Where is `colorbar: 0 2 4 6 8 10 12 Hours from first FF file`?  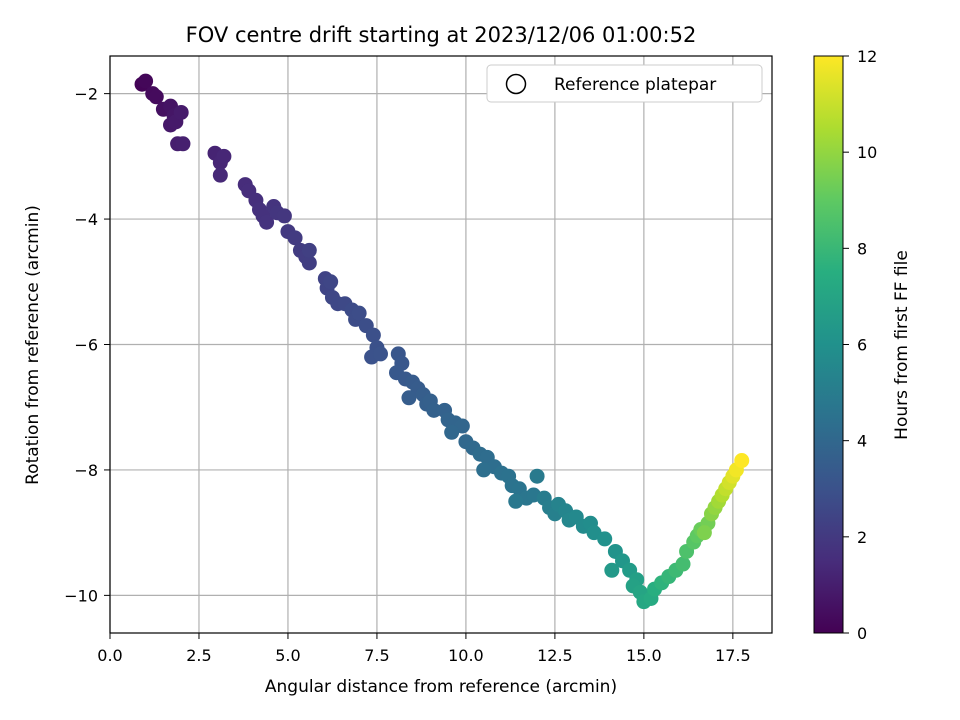 colorbar: 0 2 4 6 8 10 12 Hours from first FF file is located at coordinates (862, 345).